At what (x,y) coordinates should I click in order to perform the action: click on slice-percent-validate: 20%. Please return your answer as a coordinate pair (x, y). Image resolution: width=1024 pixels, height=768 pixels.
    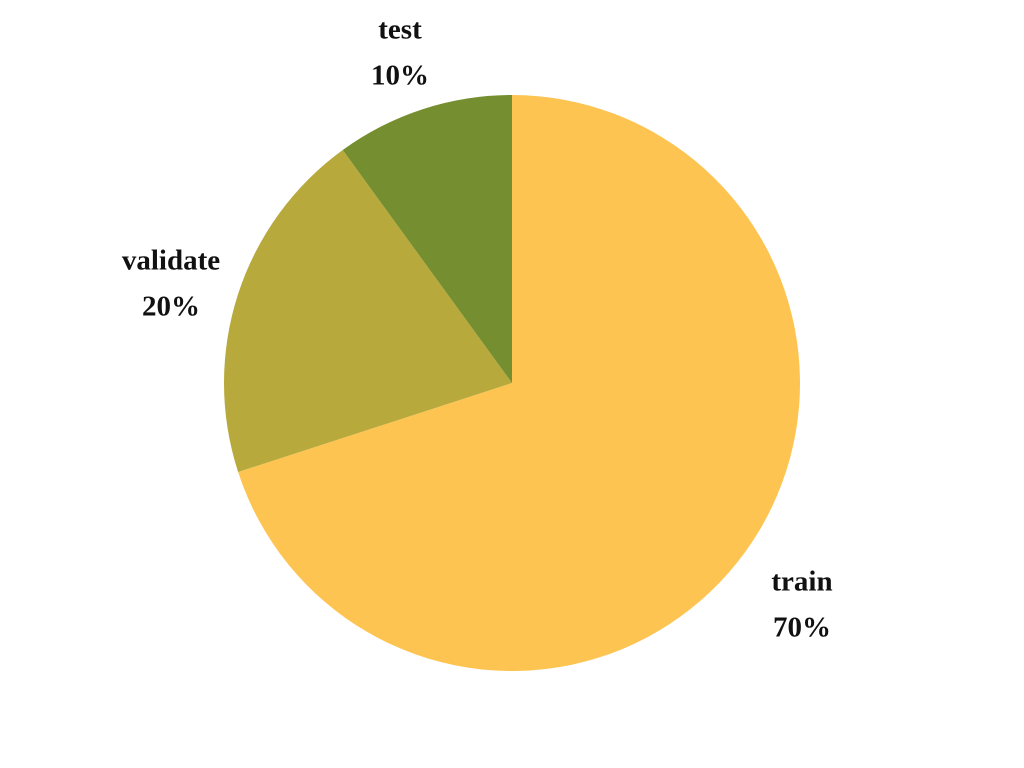
    Looking at the image, I should click on (171, 307).